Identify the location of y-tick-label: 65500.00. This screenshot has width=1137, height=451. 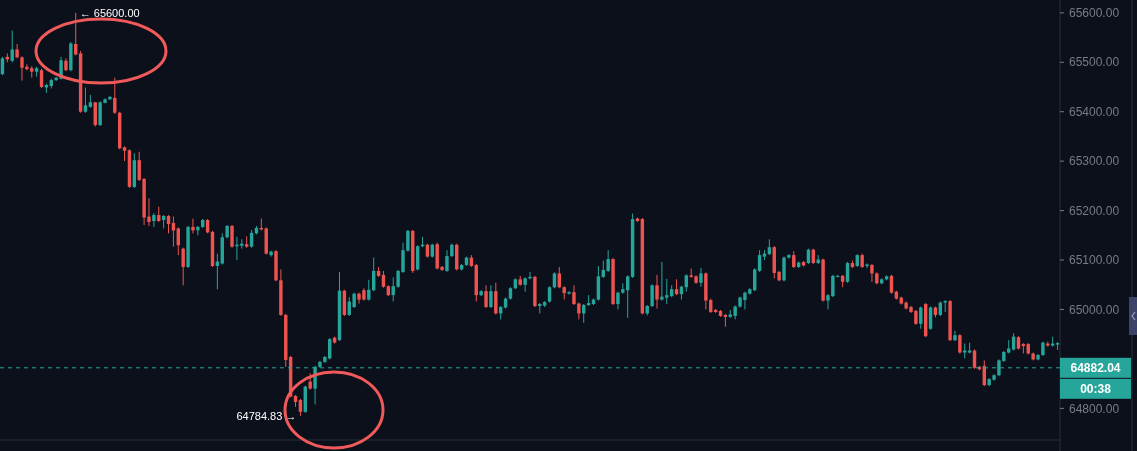
(1094, 62).